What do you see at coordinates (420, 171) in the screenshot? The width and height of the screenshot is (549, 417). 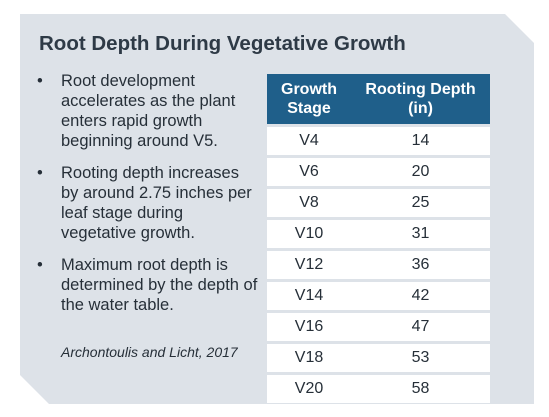 I see `depth-cell: 20` at bounding box center [420, 171].